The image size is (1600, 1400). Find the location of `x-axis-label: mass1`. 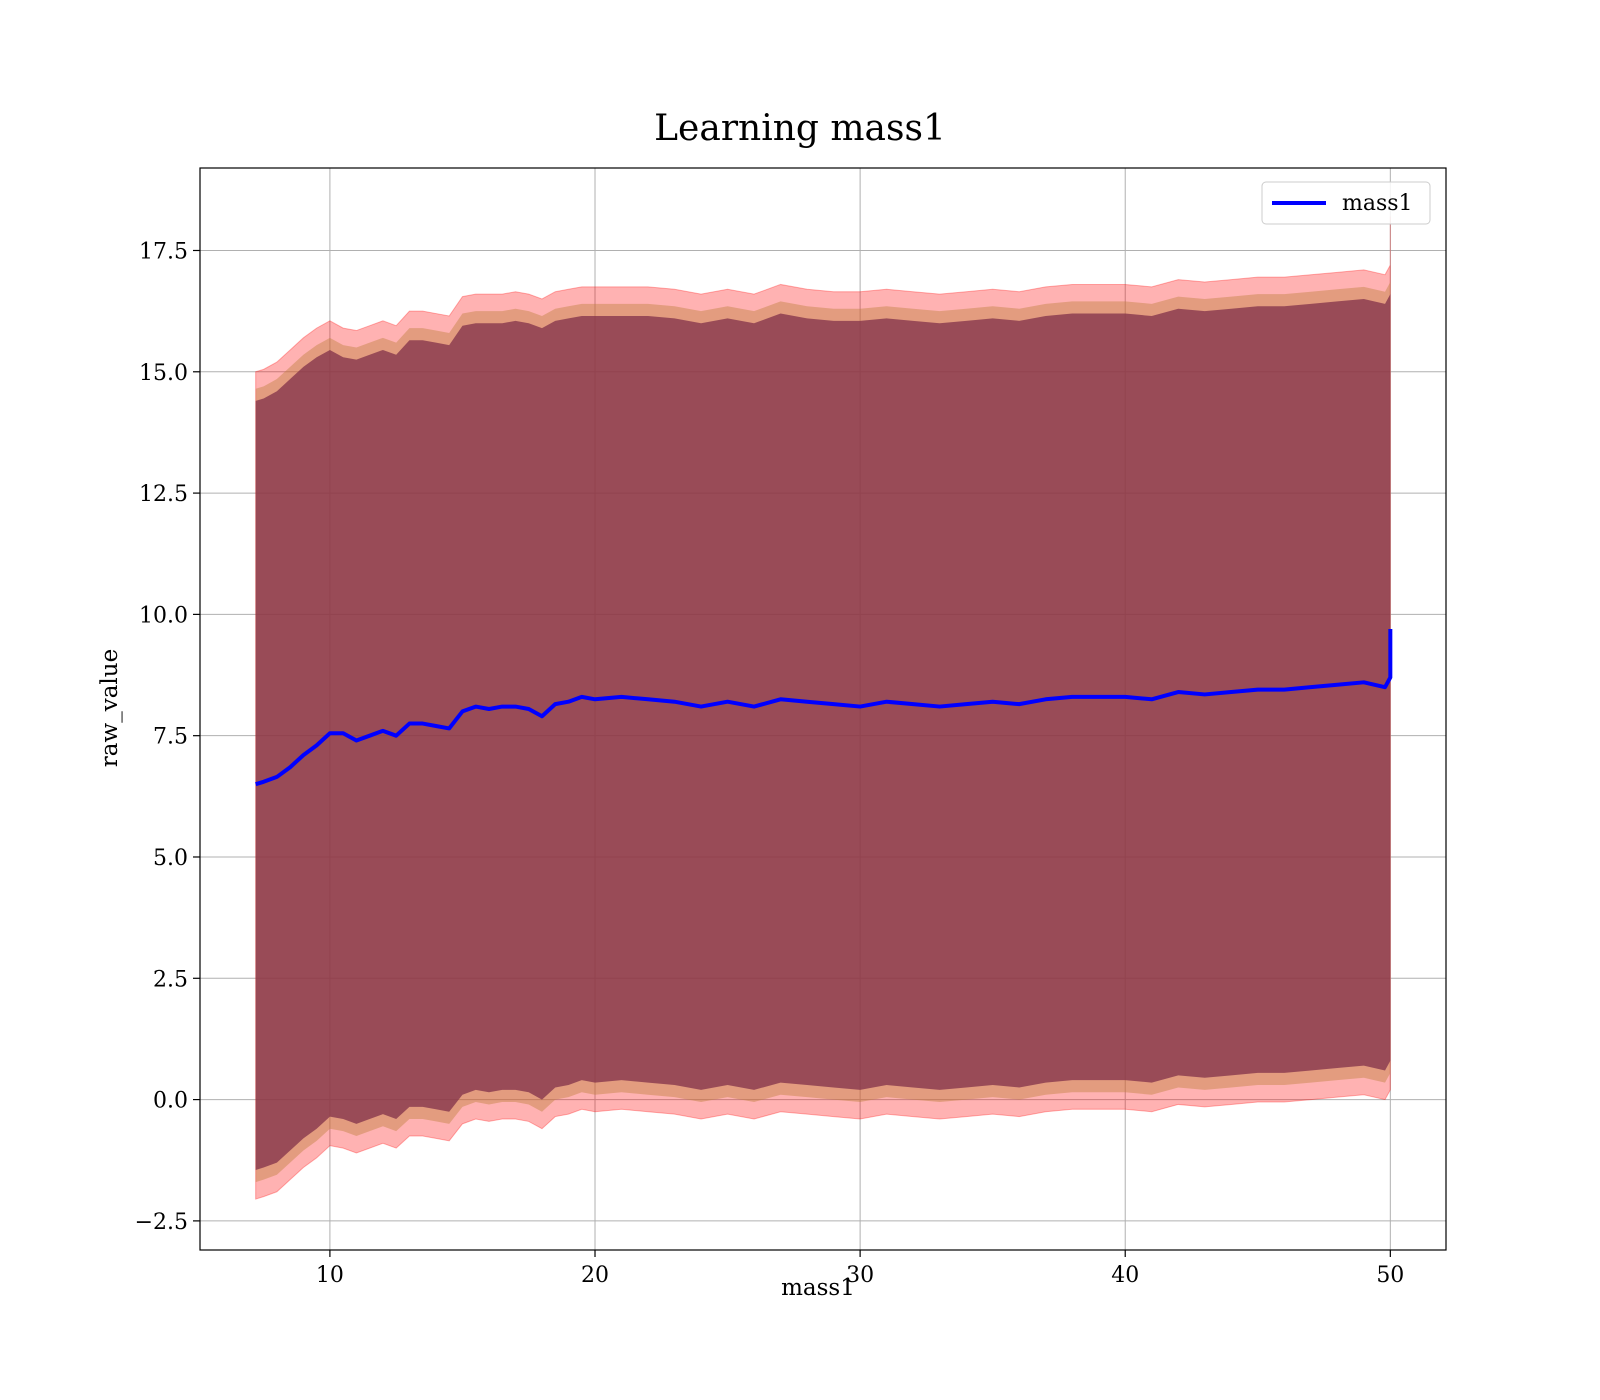

x-axis-label: mass1 is located at coordinates (818, 1288).